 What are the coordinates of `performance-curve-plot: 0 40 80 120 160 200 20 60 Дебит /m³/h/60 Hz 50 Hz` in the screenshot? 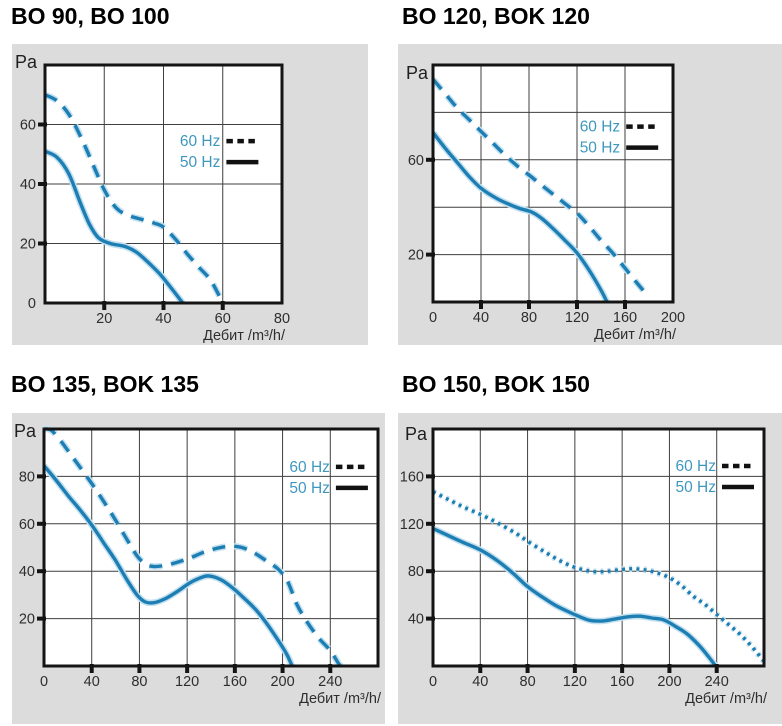 It's located at (546, 203).